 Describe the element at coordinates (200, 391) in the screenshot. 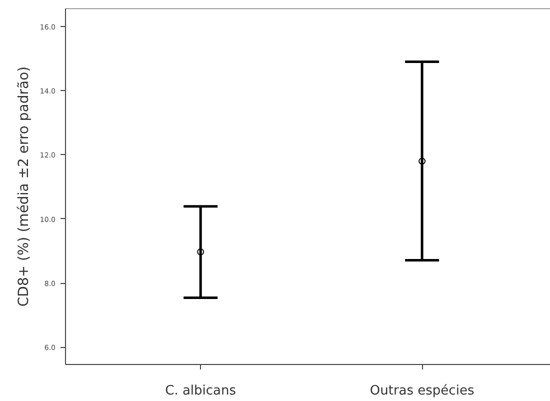

I see `x-tick-label: C. albicans` at that location.